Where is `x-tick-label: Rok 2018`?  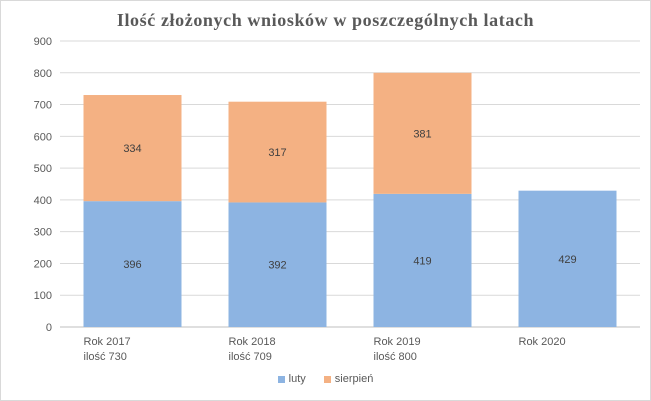 x-tick-label: Rok 2018 is located at coordinates (252, 342).